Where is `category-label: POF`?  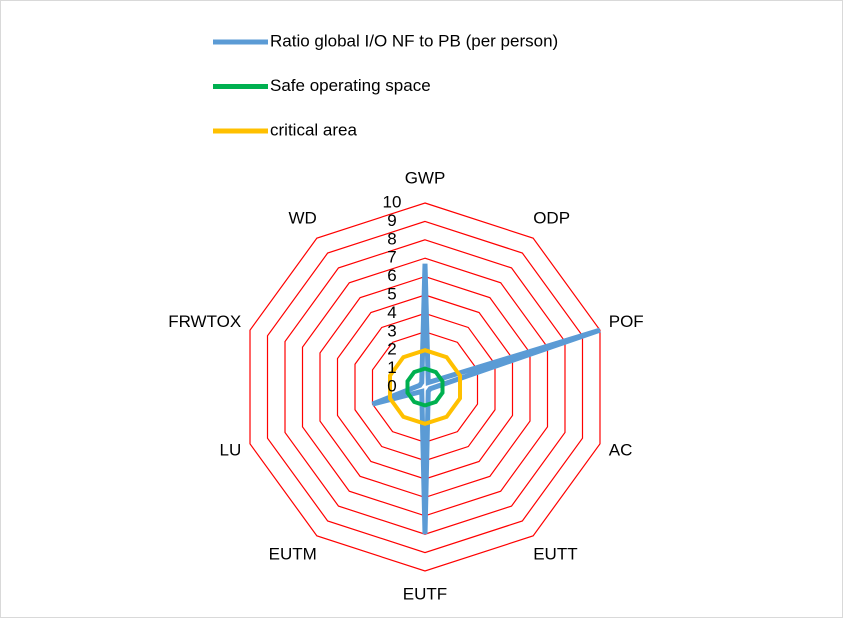
category-label: POF is located at coordinates (626, 321).